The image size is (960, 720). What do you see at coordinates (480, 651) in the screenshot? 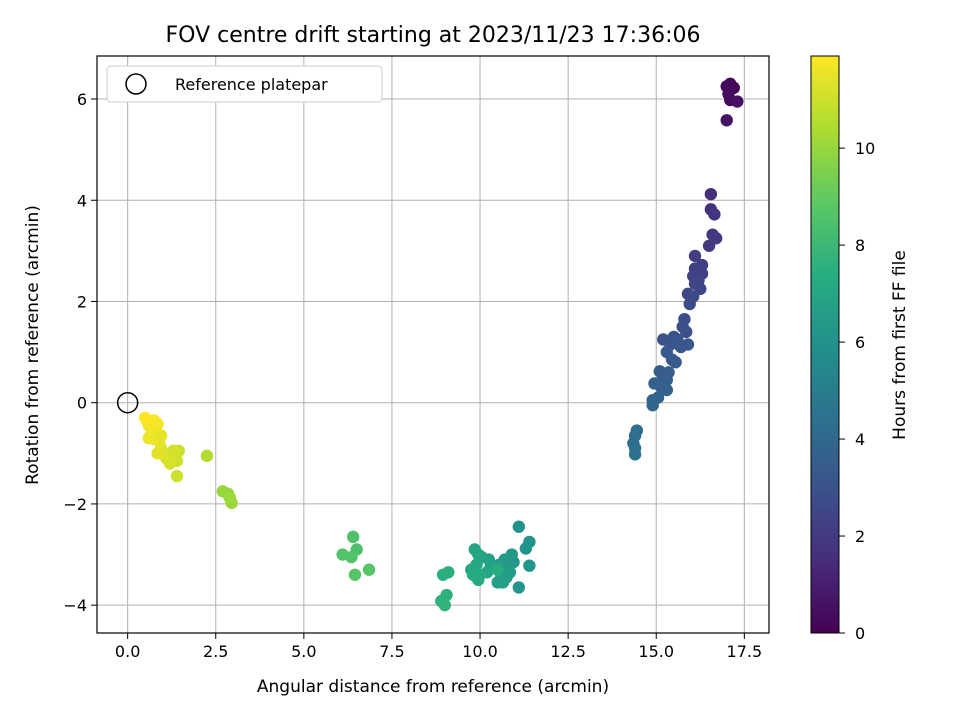
I see `x-tick-label: 10.0` at bounding box center [480, 651].